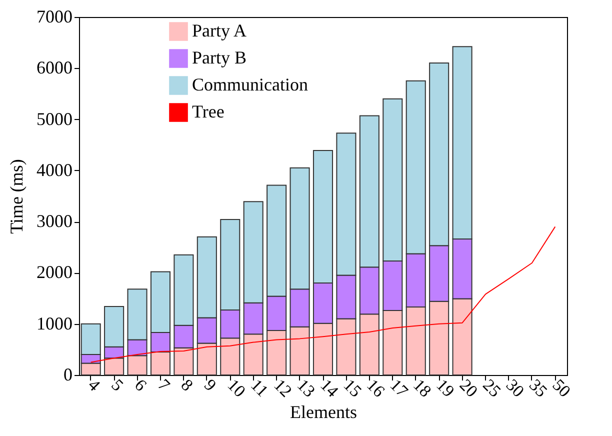 The height and width of the screenshot is (436, 612). Describe the element at coordinates (140, 385) in the screenshot. I see `x-tick-label: 6` at that location.